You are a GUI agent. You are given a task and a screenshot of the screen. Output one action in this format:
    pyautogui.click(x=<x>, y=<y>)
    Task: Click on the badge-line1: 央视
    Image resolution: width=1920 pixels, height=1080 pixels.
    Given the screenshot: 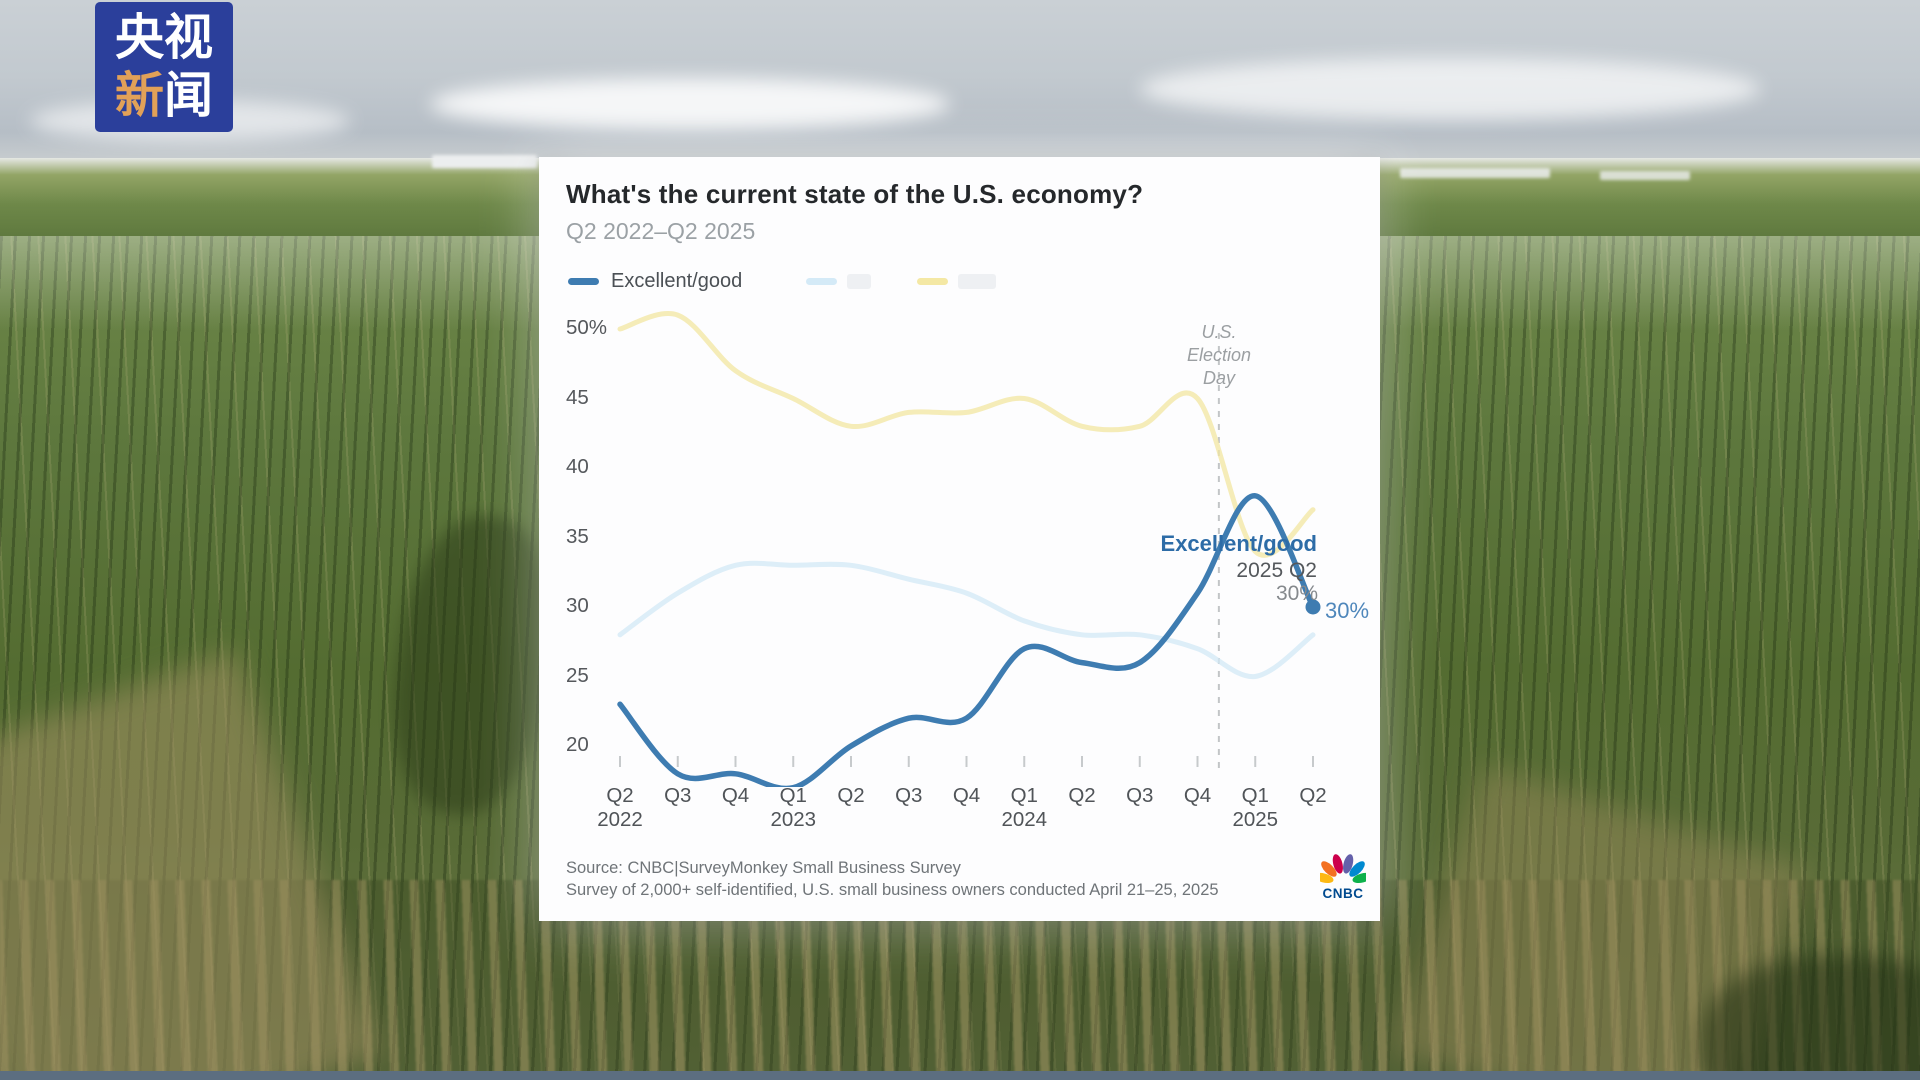 What is the action you would take?
    pyautogui.click(x=163, y=38)
    